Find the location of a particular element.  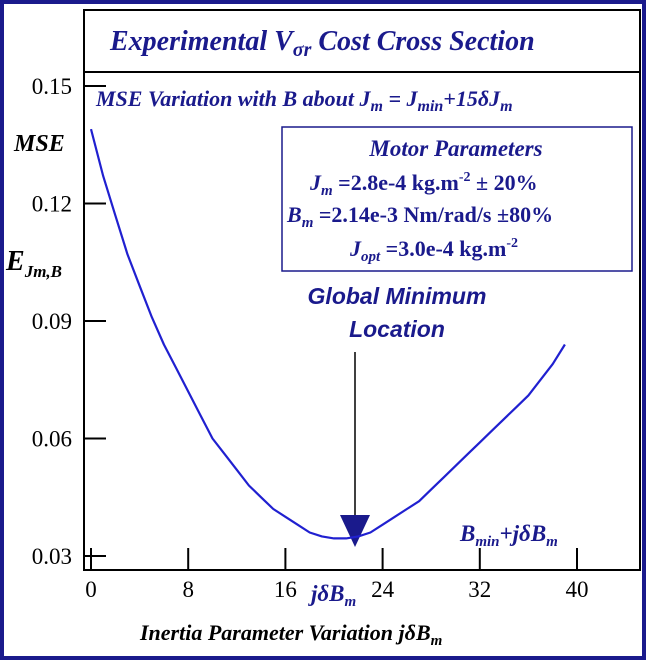

annotation-line-1: Global Minimum is located at coordinates (397, 296).